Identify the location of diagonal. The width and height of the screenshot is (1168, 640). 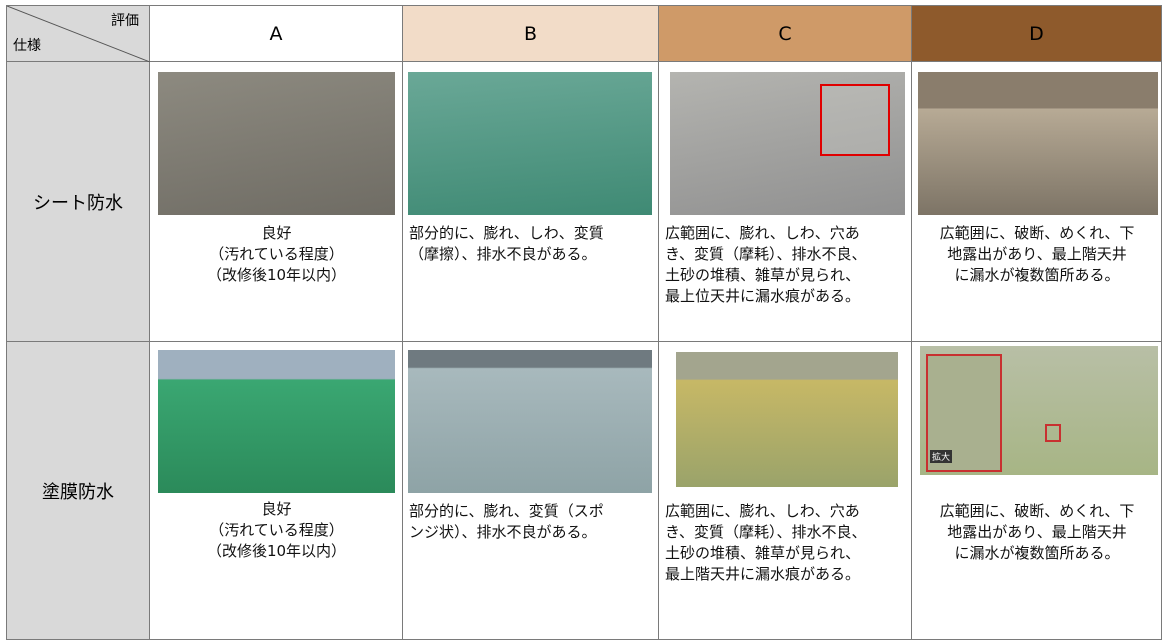
(78, 34).